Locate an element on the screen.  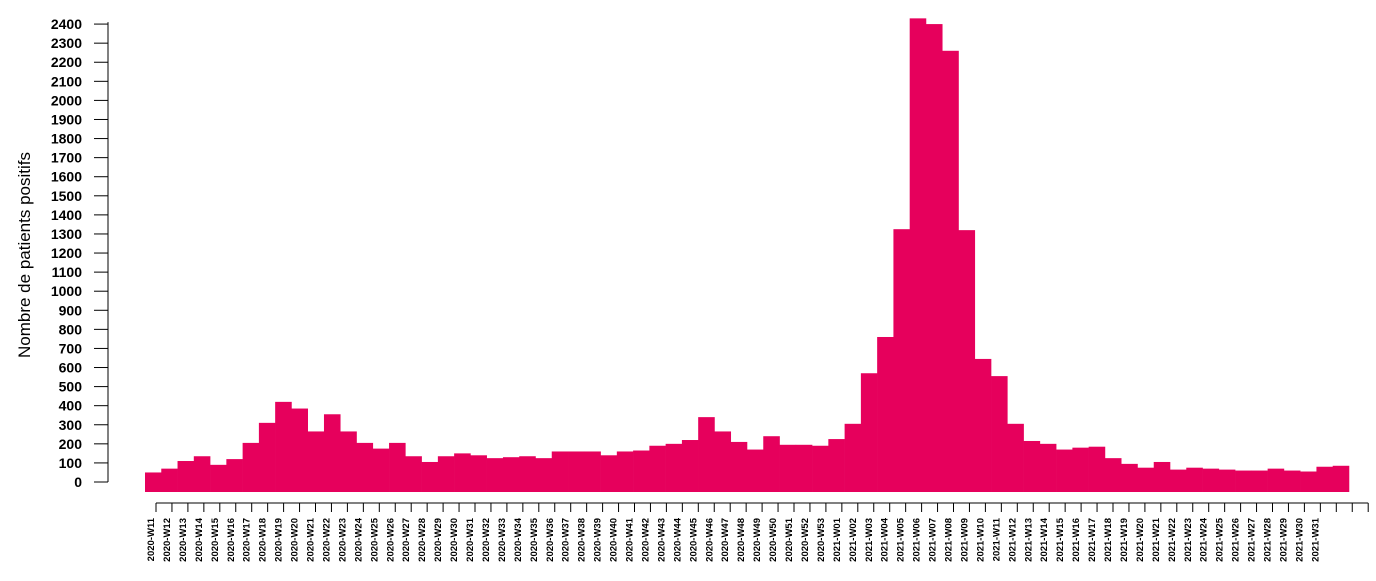
bar-2021-W04 is located at coordinates (901, 360).